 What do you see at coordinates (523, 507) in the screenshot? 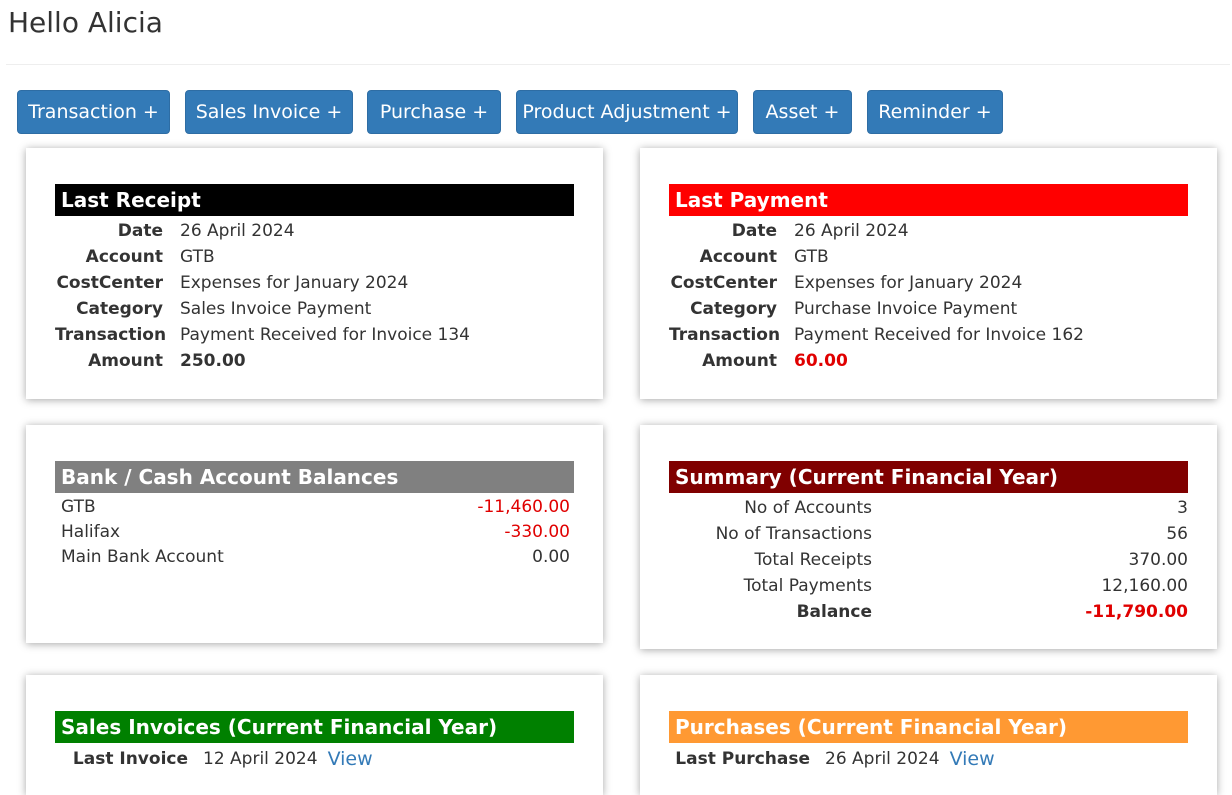
I see `account-balance: -11,460.00` at bounding box center [523, 507].